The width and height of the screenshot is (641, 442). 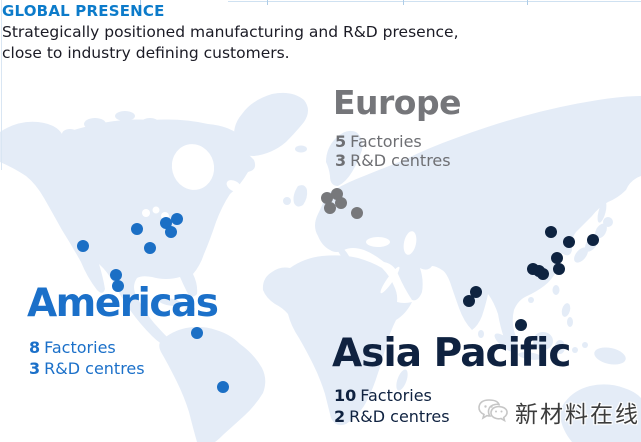 I want to click on americas-markers, so click(x=153, y=303).